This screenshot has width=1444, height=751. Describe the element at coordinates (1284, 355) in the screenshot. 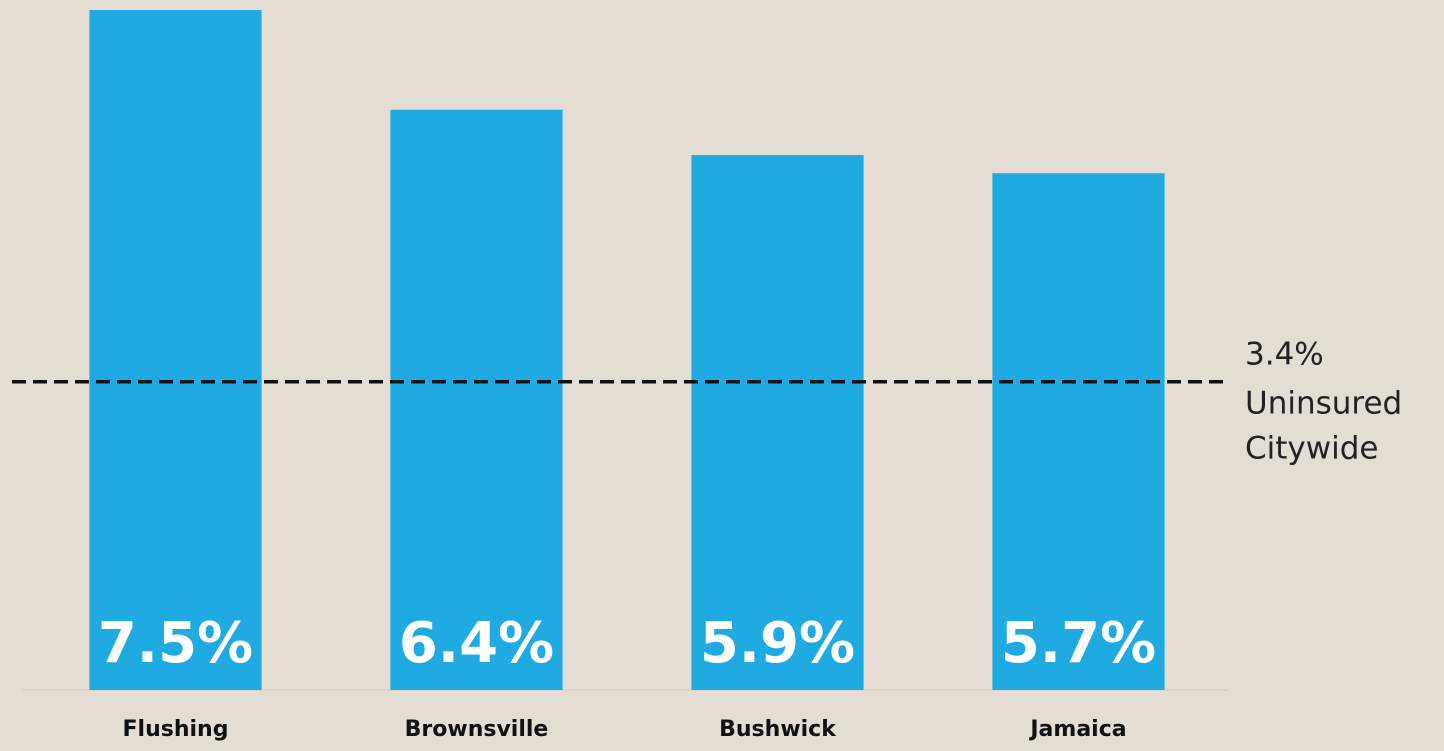

I see `reference-value-label: 3.4%` at that location.